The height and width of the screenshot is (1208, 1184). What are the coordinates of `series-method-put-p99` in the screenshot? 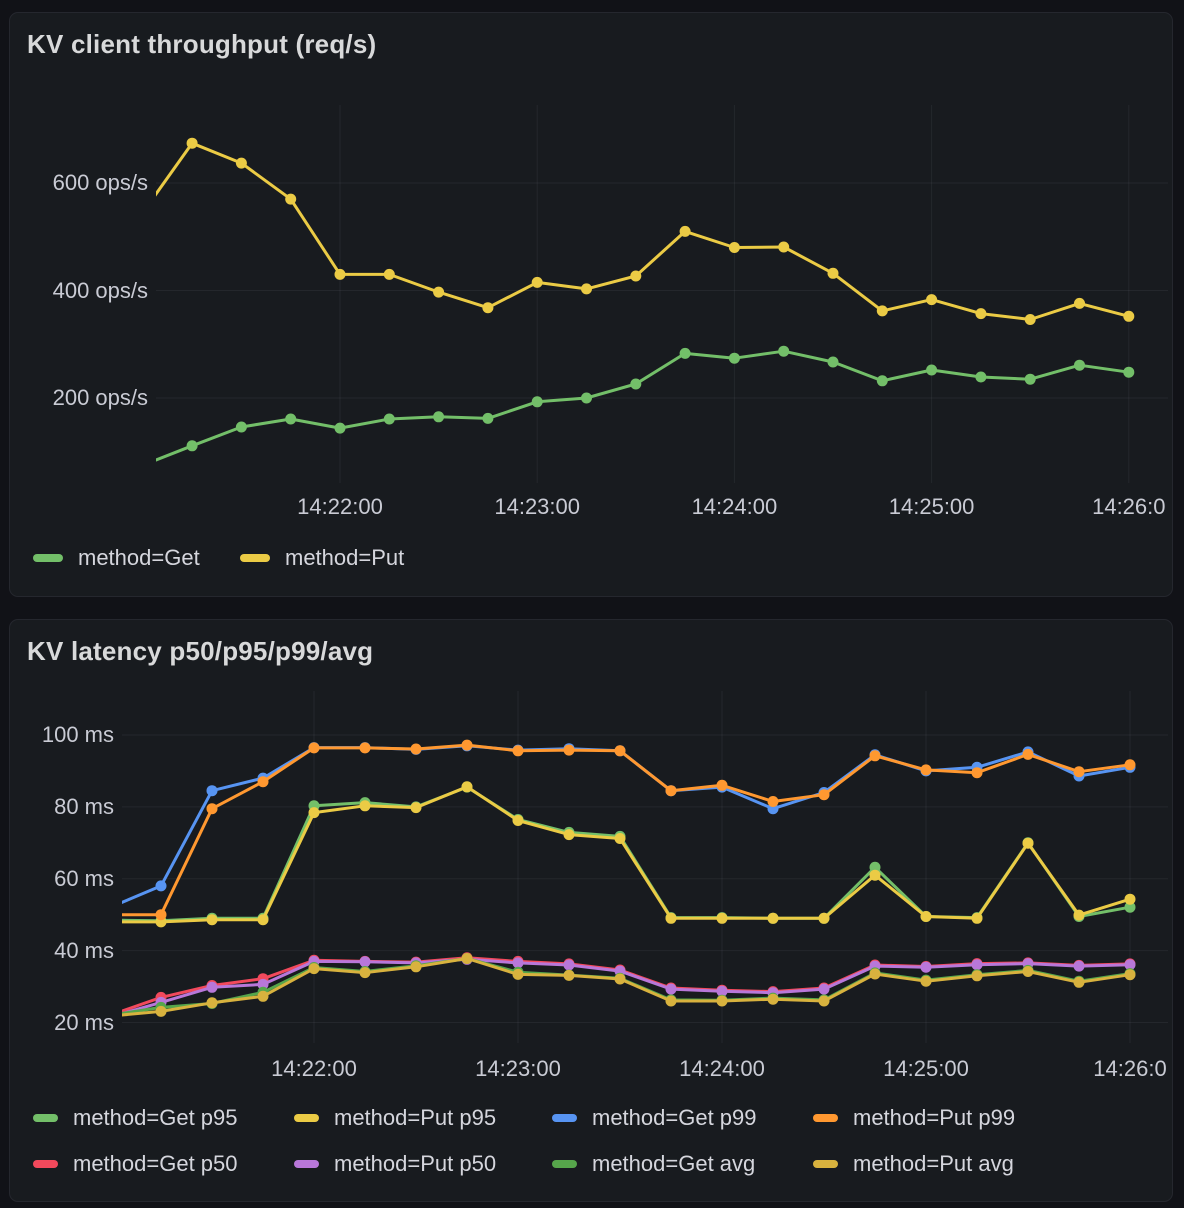 It's located at (629, 830).